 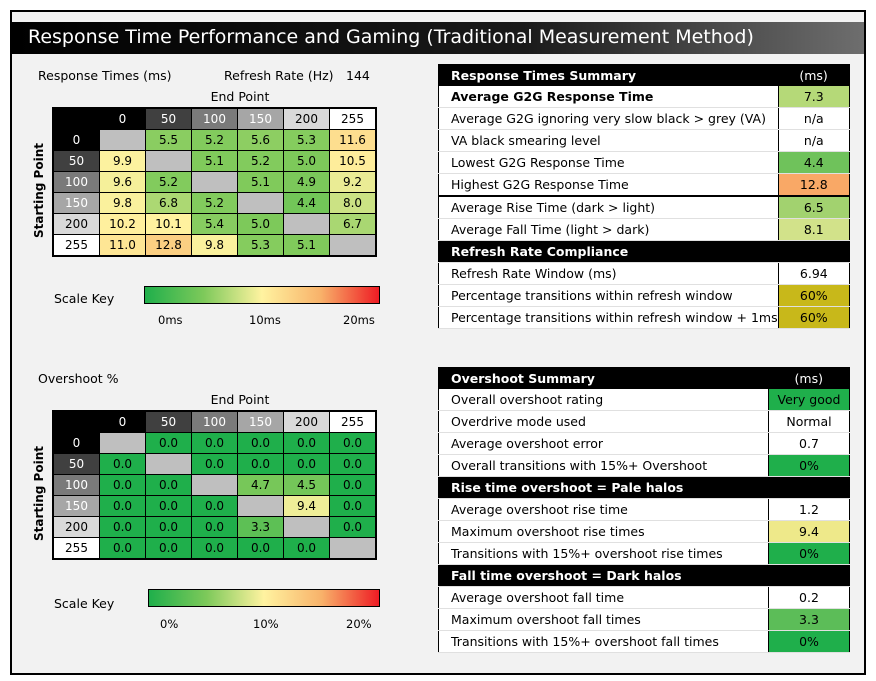 What do you see at coordinates (265, 320) in the screenshot?
I see `rt-key-tick-1: 10ms` at bounding box center [265, 320].